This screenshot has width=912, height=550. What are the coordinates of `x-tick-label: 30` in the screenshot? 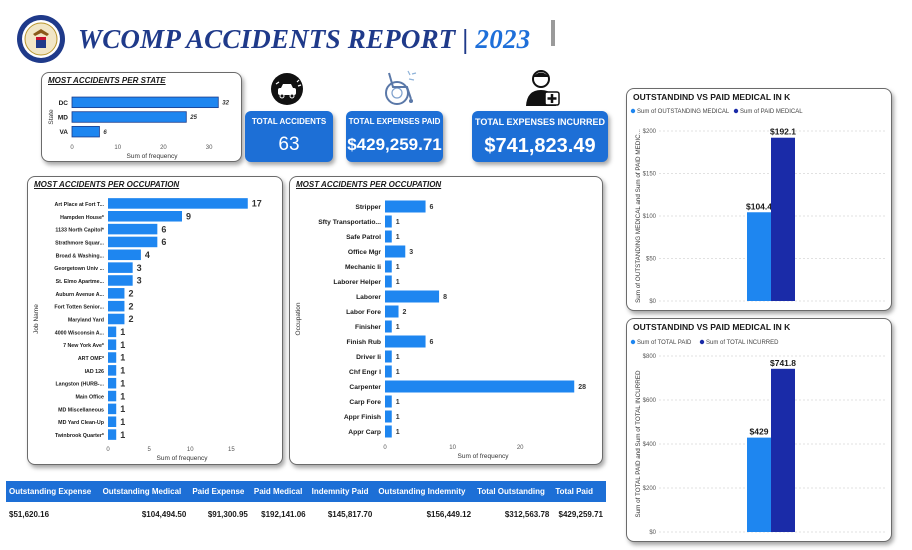 It's located at (209, 148).